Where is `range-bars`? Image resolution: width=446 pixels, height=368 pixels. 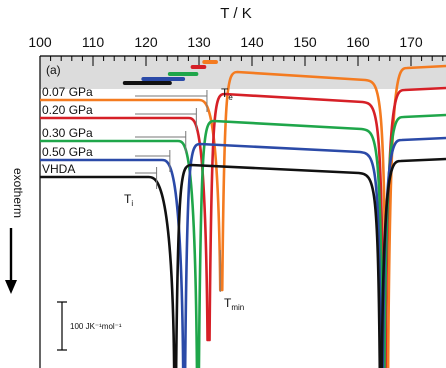
range-bars is located at coordinates (170, 72).